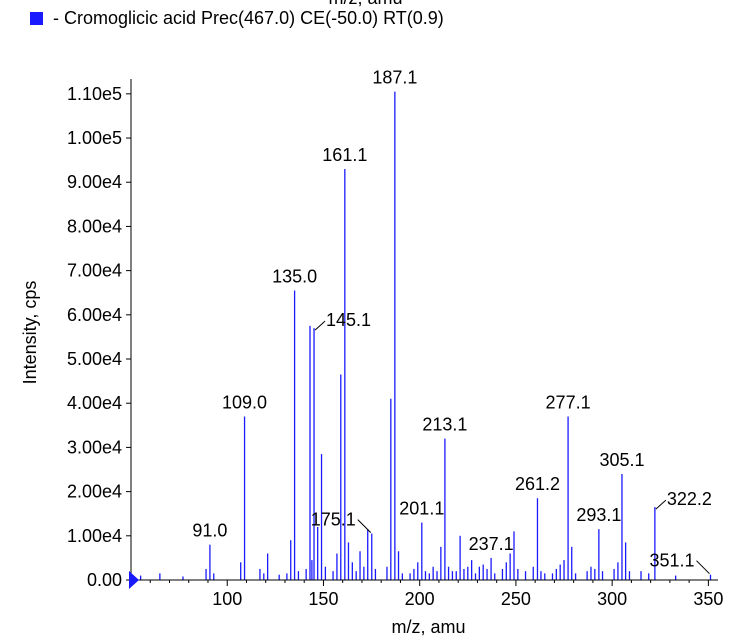 The width and height of the screenshot is (731, 643). Describe the element at coordinates (537, 484) in the screenshot. I see `peak-label: 261.2` at that location.